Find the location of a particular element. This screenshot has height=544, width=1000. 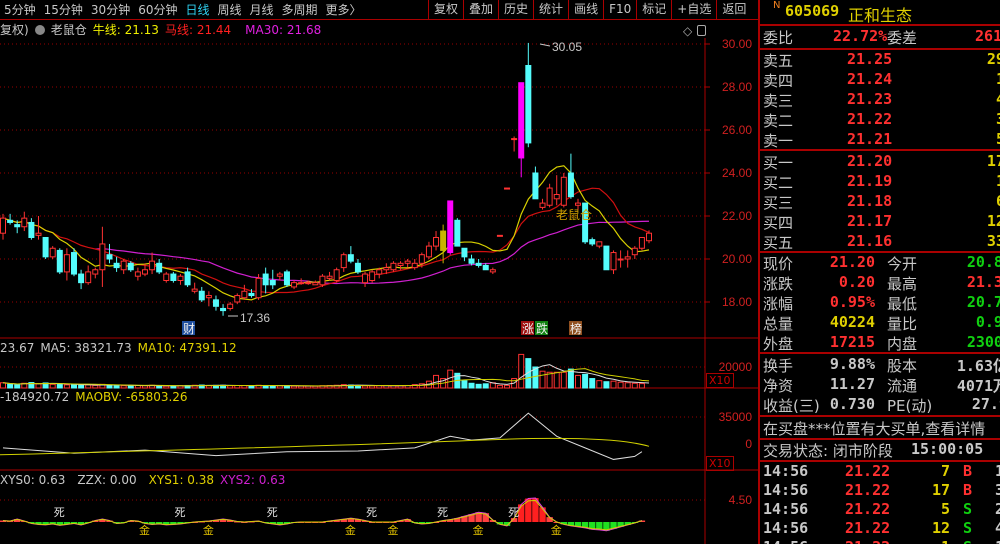

diamond-icon: ◇ is located at coordinates (688, 31).